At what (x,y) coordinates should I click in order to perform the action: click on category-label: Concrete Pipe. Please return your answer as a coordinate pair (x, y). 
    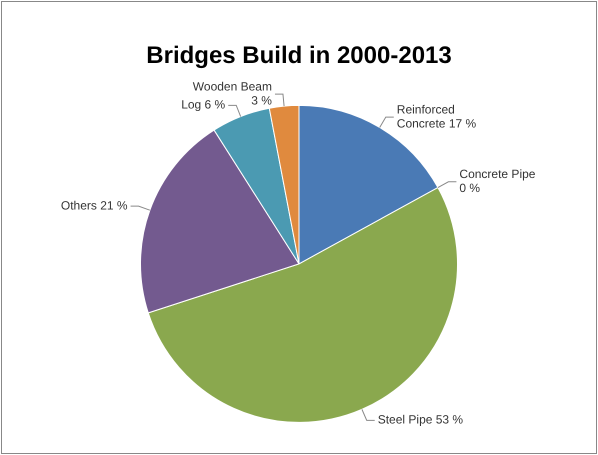
    Looking at the image, I should click on (497, 174).